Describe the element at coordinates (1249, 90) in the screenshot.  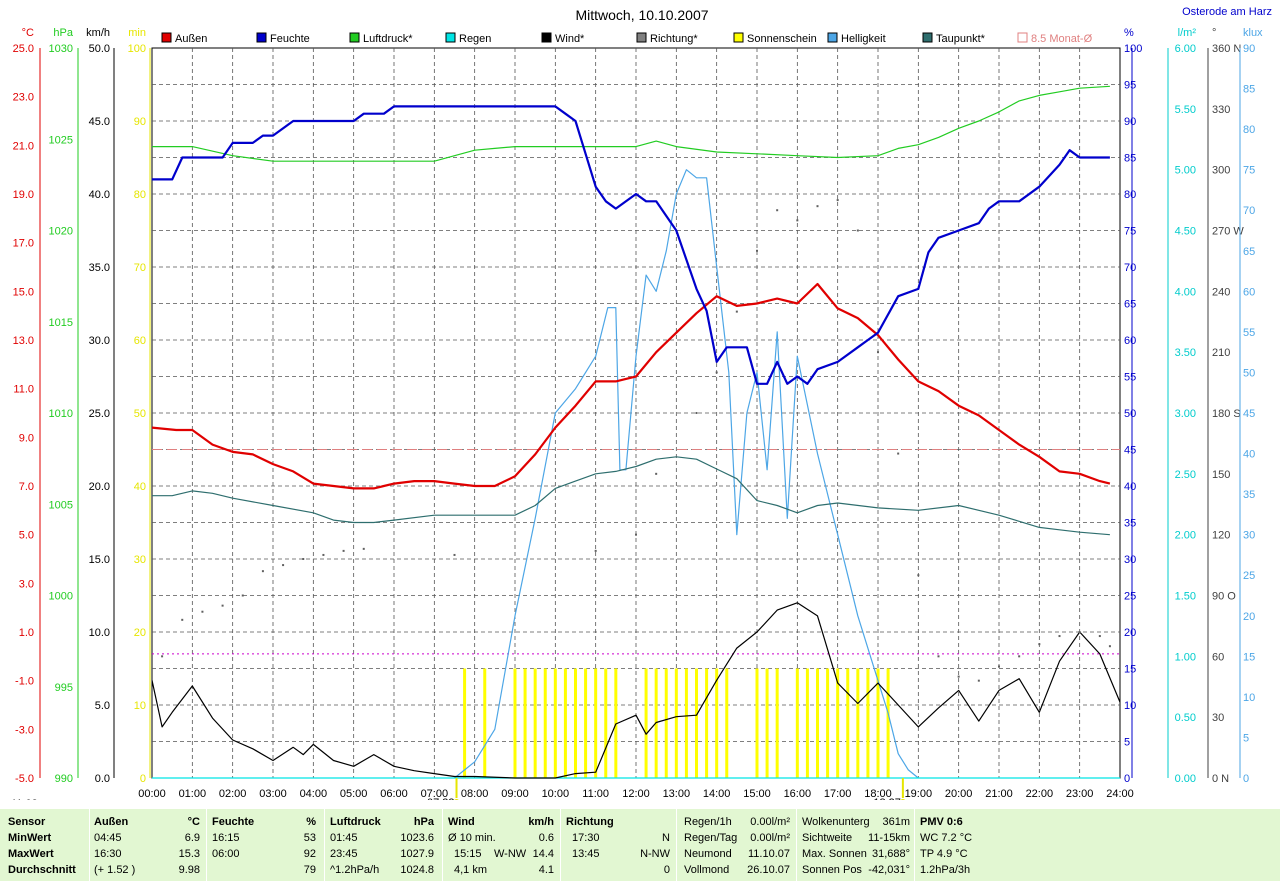
I see `brightness-axis-tick: 85` at that location.